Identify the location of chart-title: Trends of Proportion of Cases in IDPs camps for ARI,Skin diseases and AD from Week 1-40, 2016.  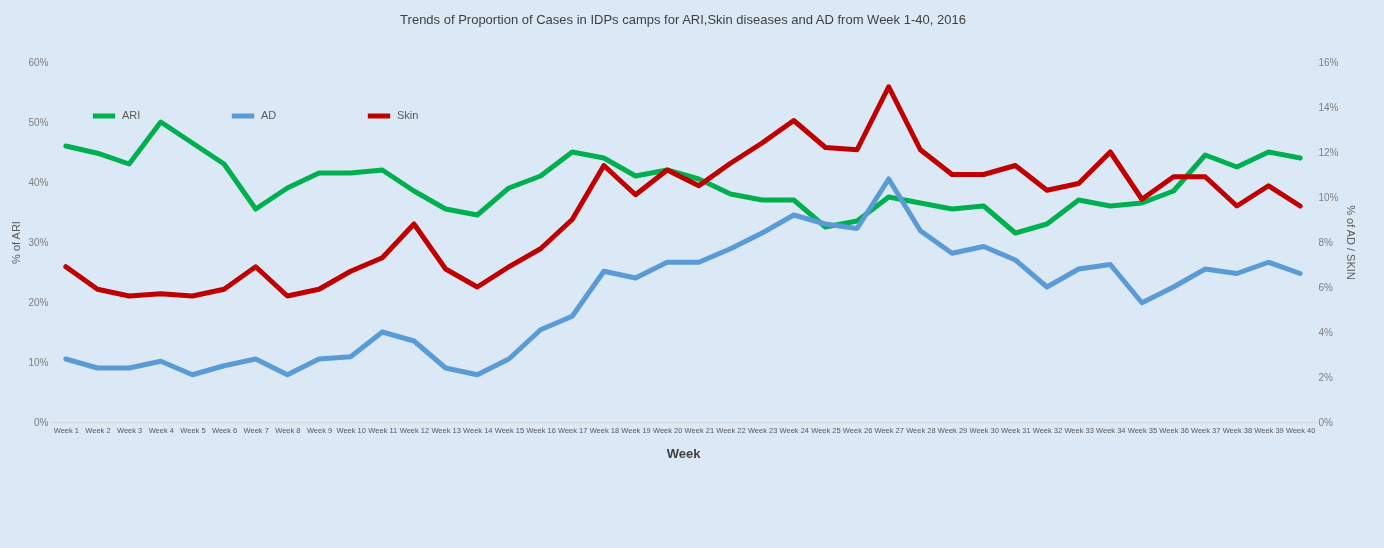
(683, 19).